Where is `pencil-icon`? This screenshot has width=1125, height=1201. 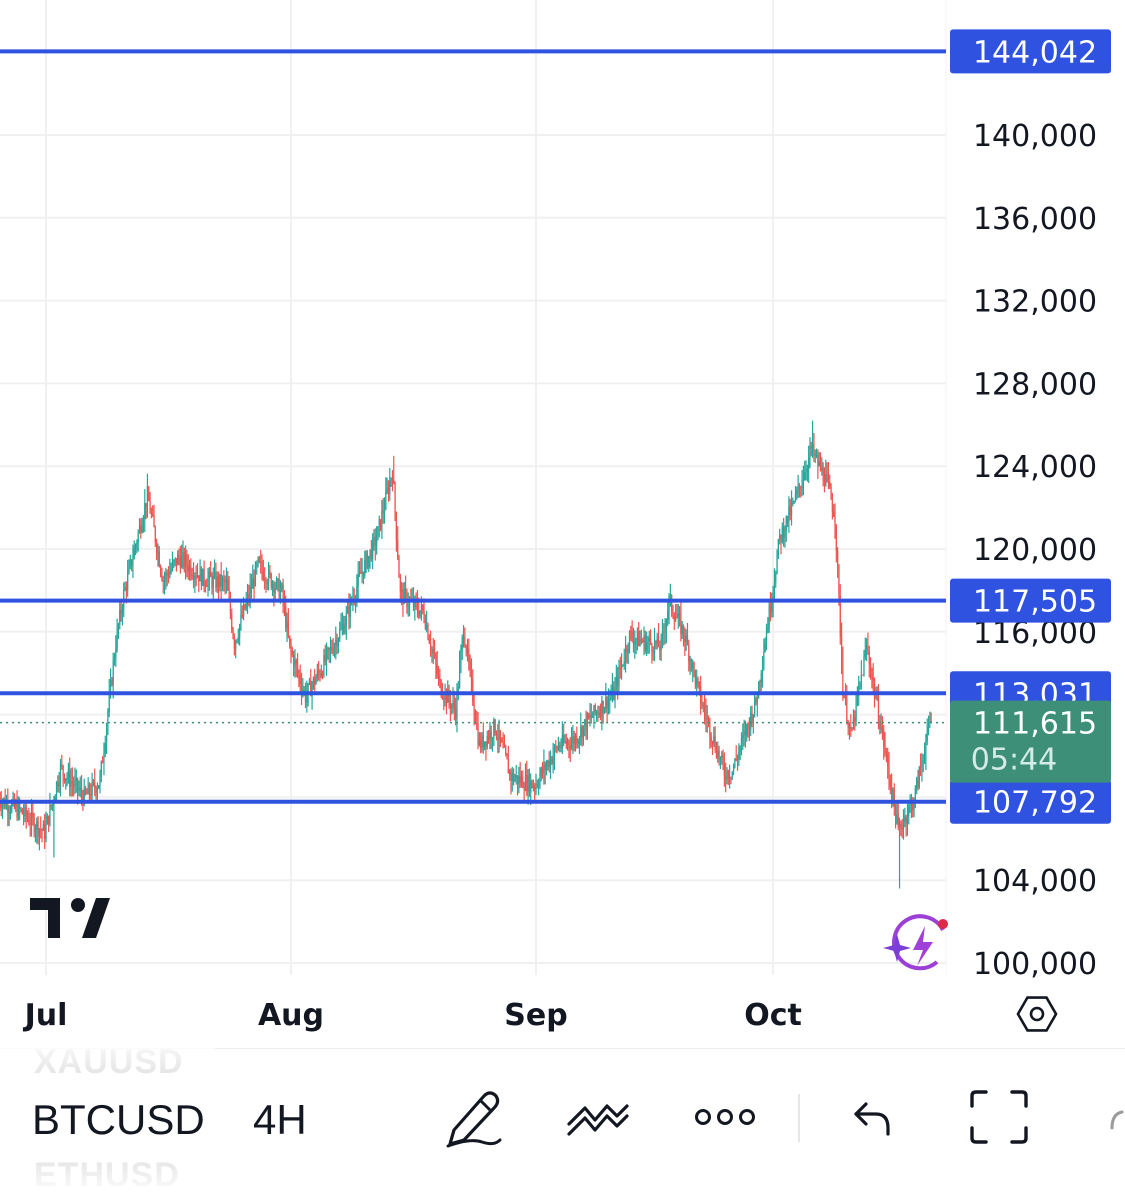 pencil-icon is located at coordinates (473, 1117).